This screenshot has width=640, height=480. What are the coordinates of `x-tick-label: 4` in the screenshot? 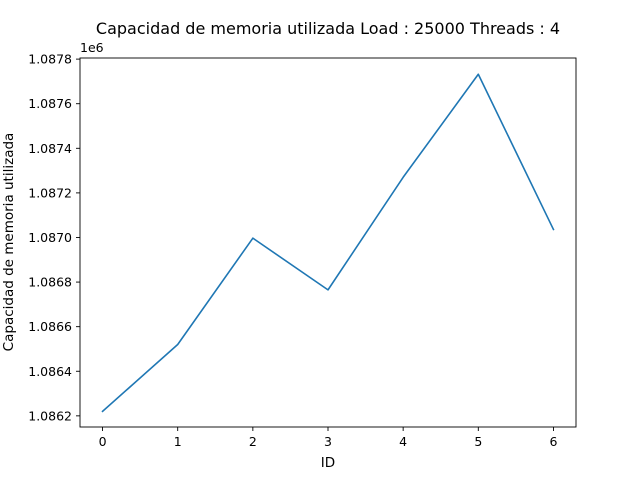 It's located at (403, 441).